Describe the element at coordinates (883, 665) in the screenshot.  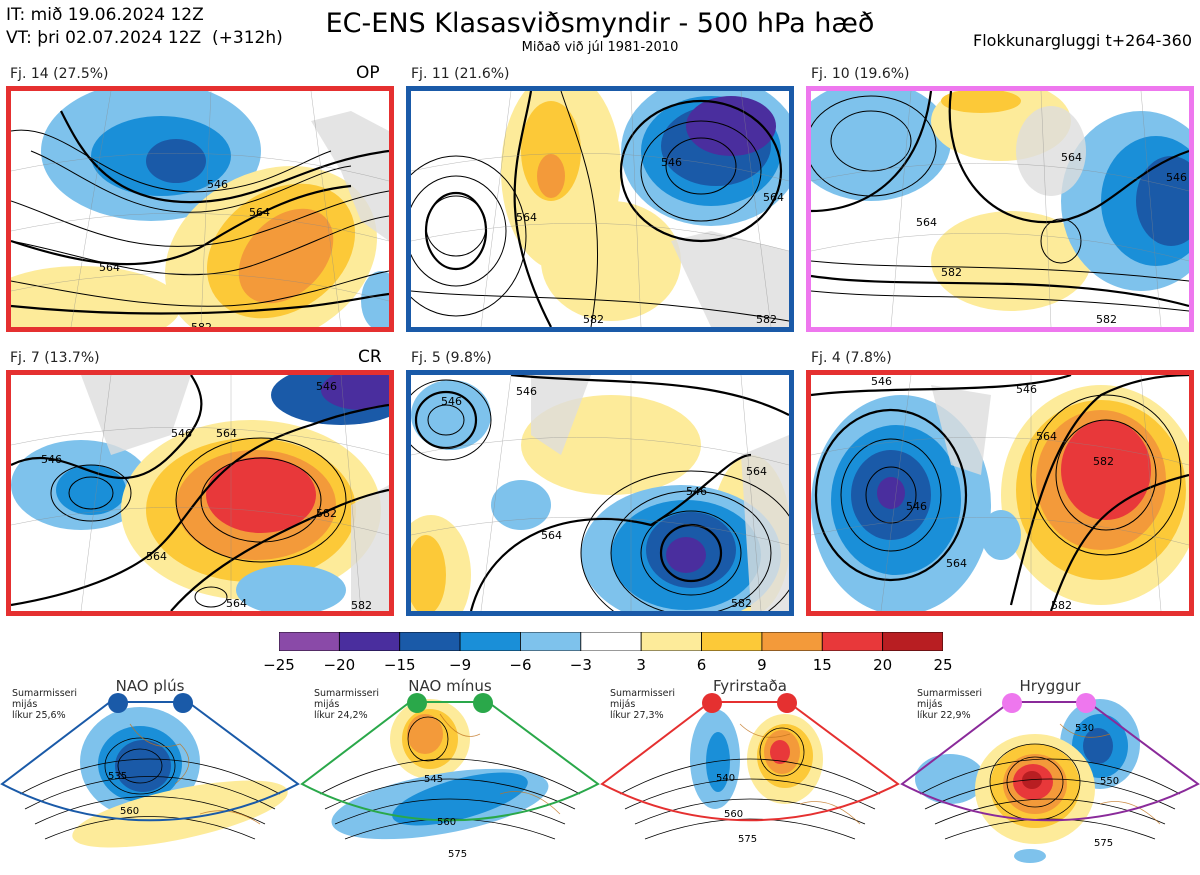
I see `colorbar-tick-label: 20` at that location.